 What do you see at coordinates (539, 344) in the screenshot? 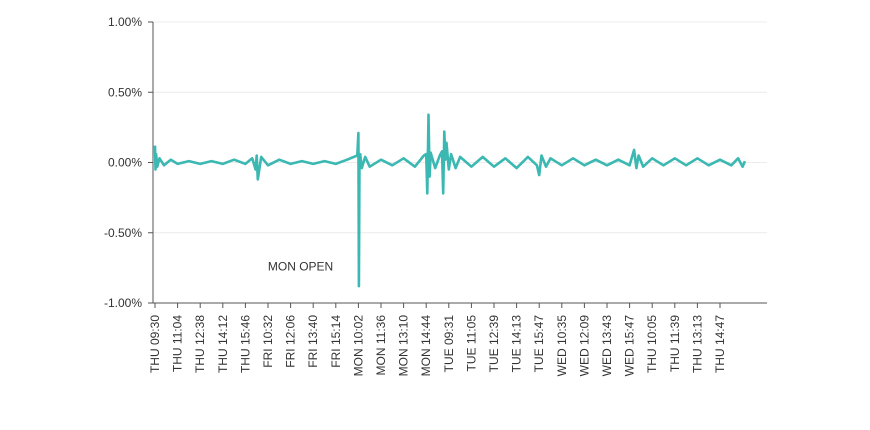
I see `x-tick-label: TUE 15:47` at bounding box center [539, 344].